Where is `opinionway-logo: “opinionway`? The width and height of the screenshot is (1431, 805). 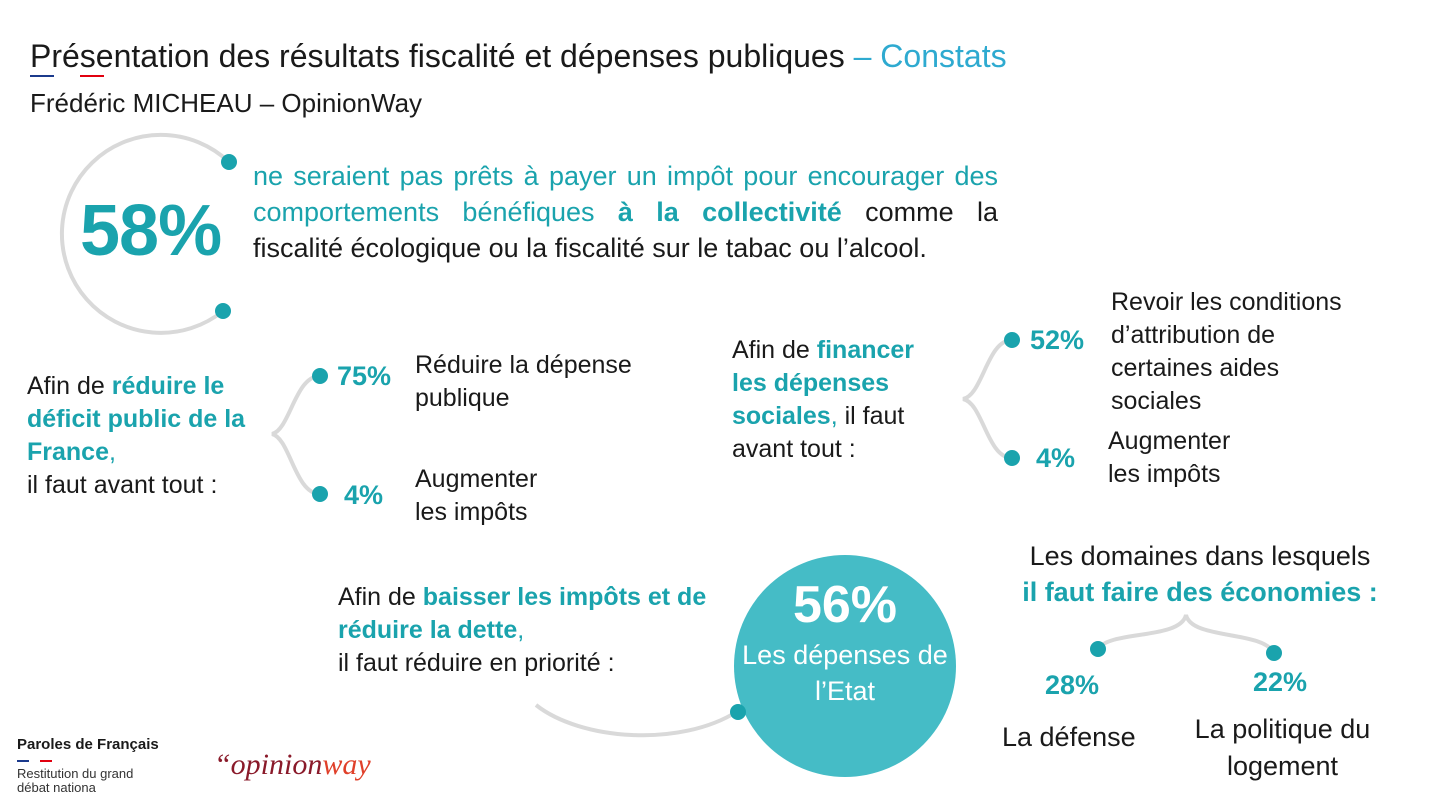 opinionway-logo: “opinionway is located at coordinates (292, 764).